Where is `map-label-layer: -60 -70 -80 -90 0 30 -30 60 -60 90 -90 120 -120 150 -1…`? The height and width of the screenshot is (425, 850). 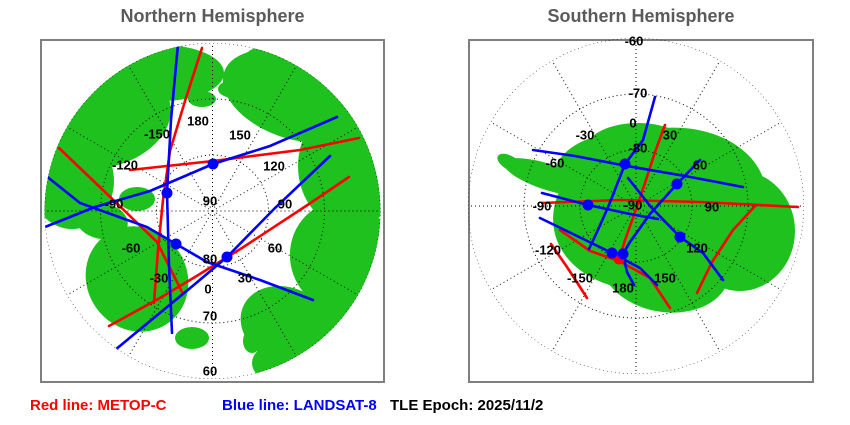 map-label-layer: -60 -70 -80 -90 0 30 -30 60 -60 90 -90 120 -120 150 -1… is located at coordinates (626, 165).